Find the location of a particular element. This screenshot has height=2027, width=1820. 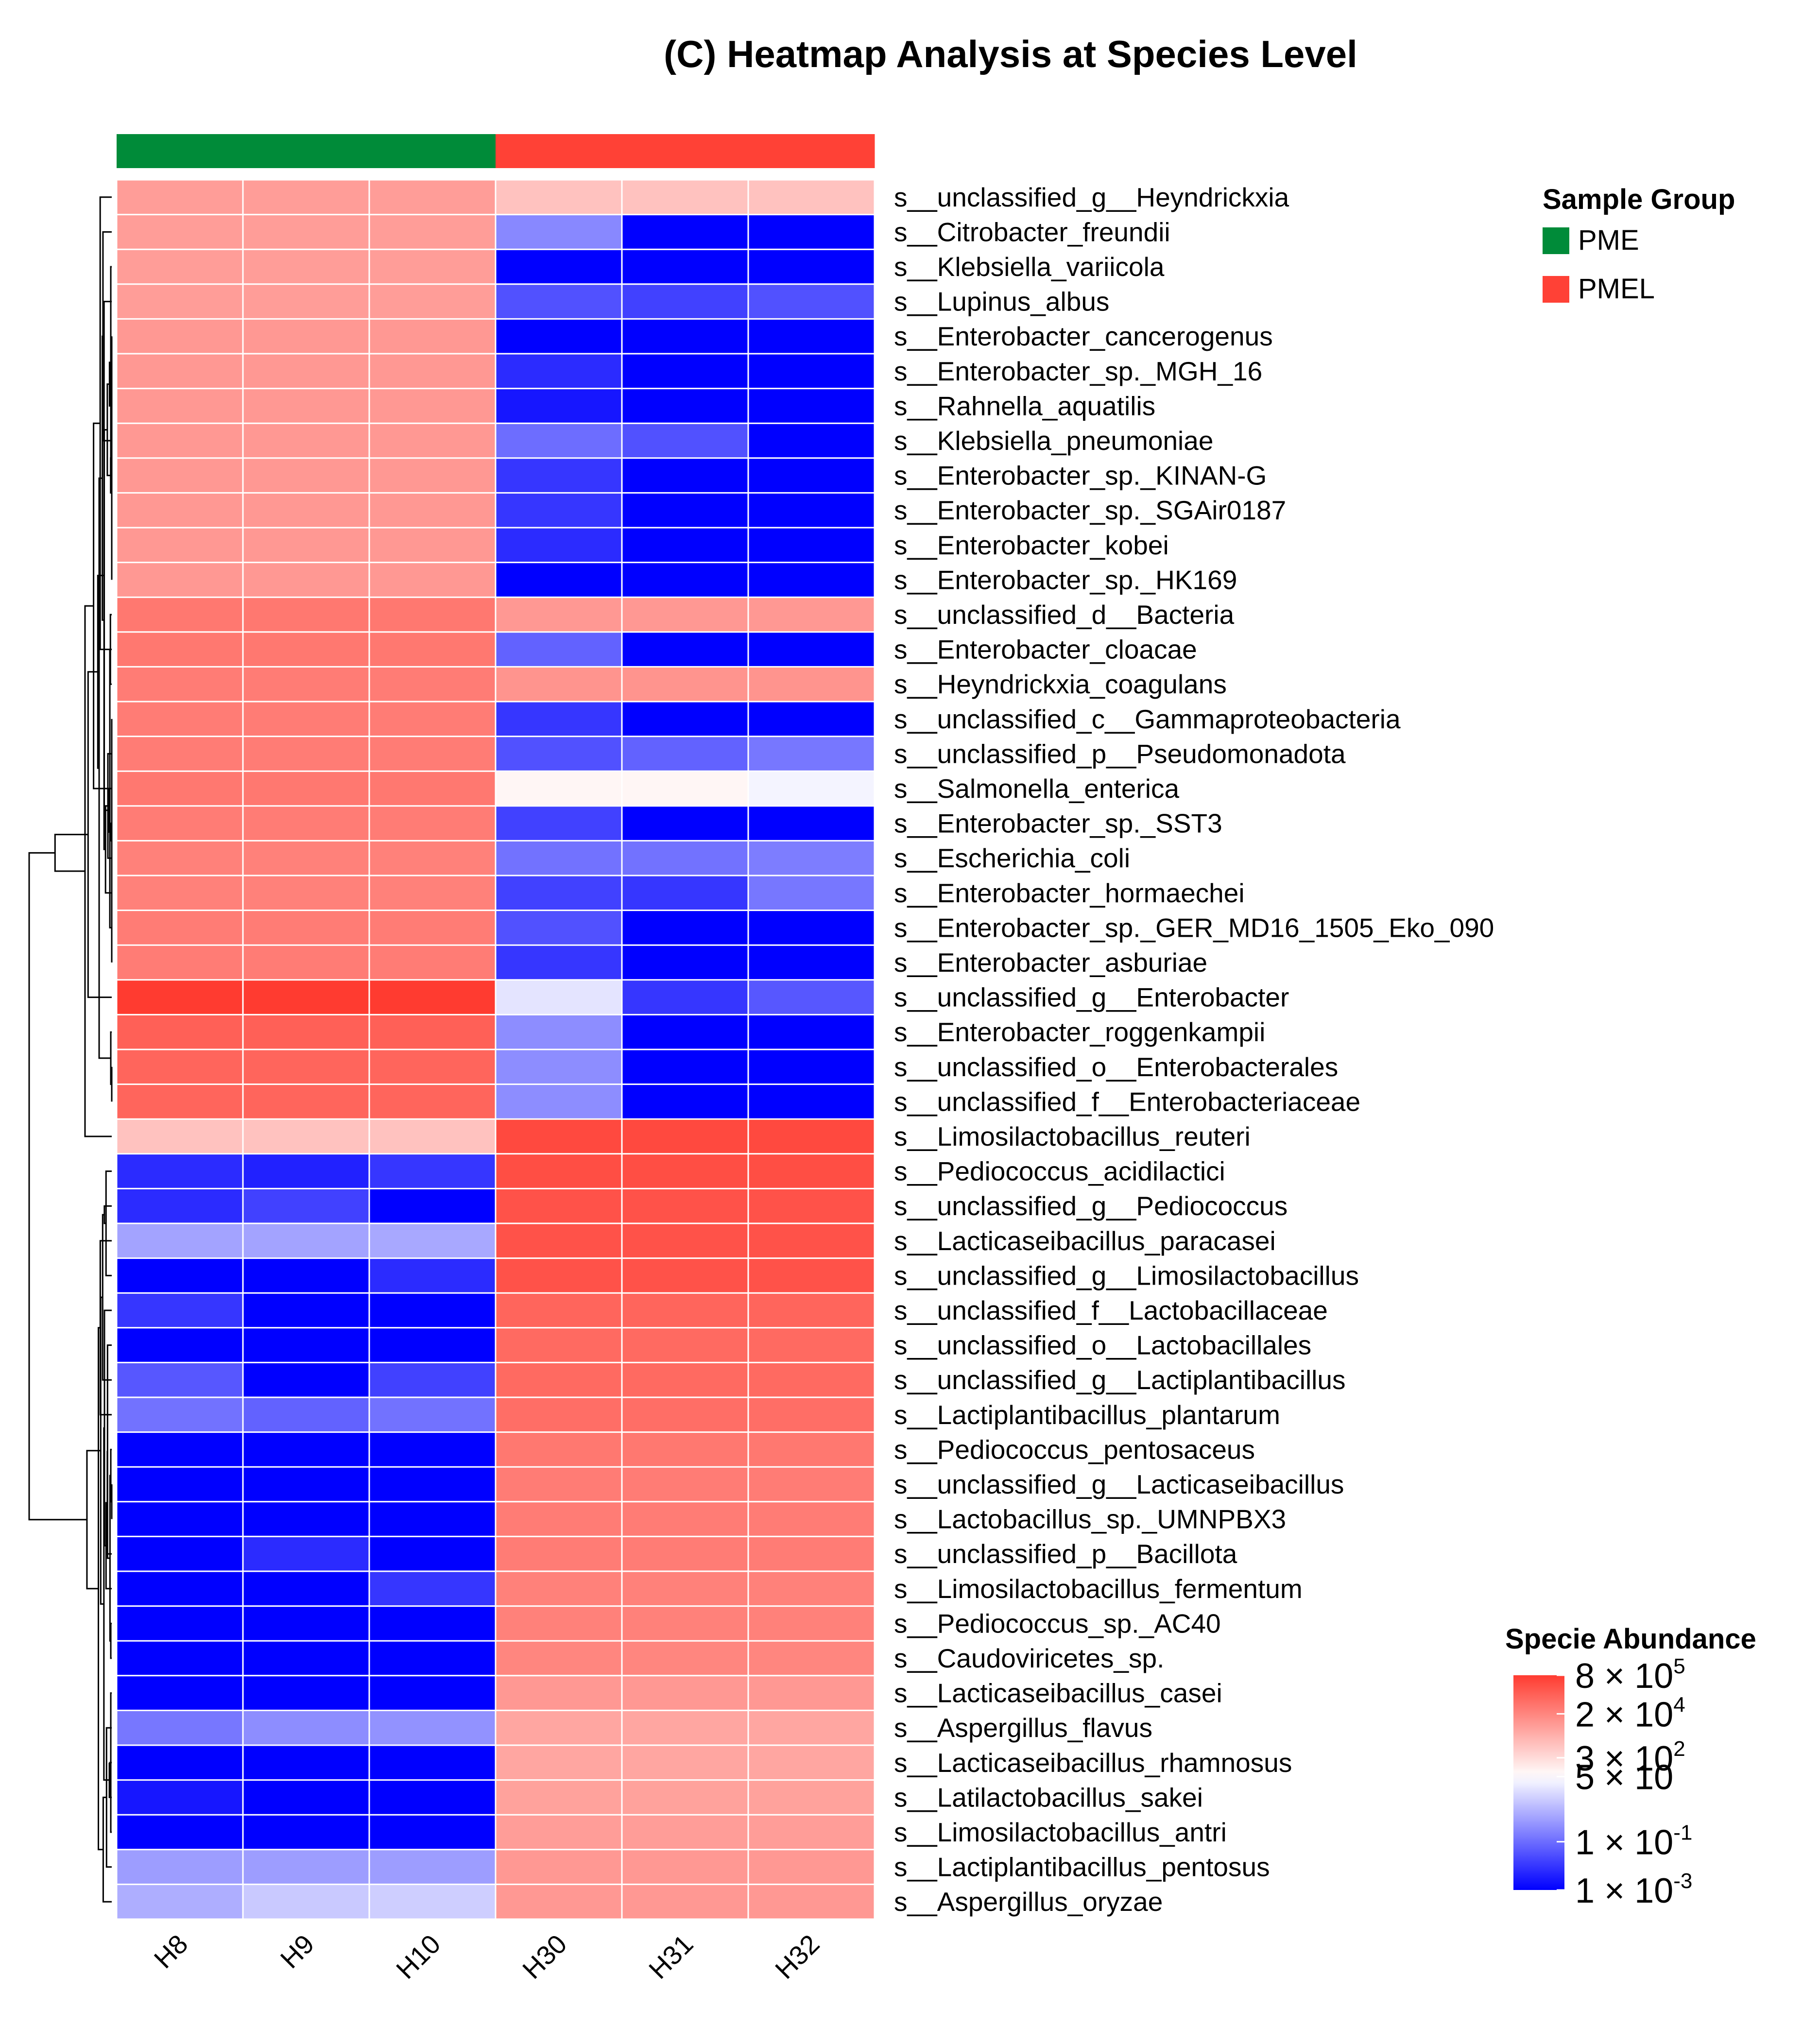

column-label: H32 is located at coordinates (797, 1957).